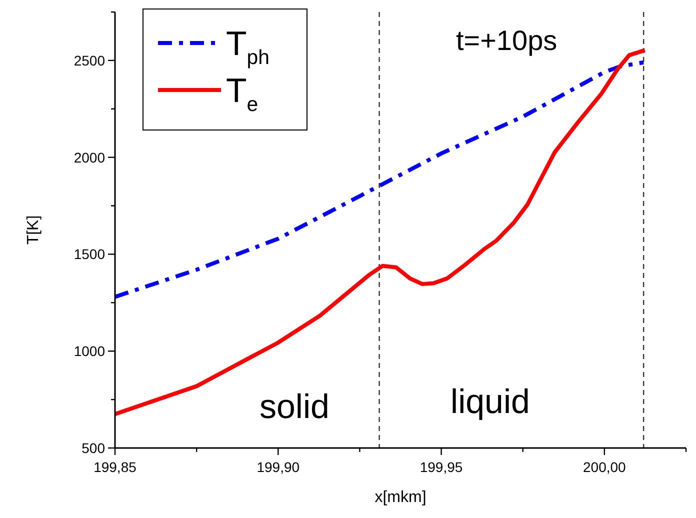 Image resolution: width=696 pixels, height=518 pixels. Describe the element at coordinates (248, 47) in the screenshot. I see `legend-label: T$_{ph}$` at that location.